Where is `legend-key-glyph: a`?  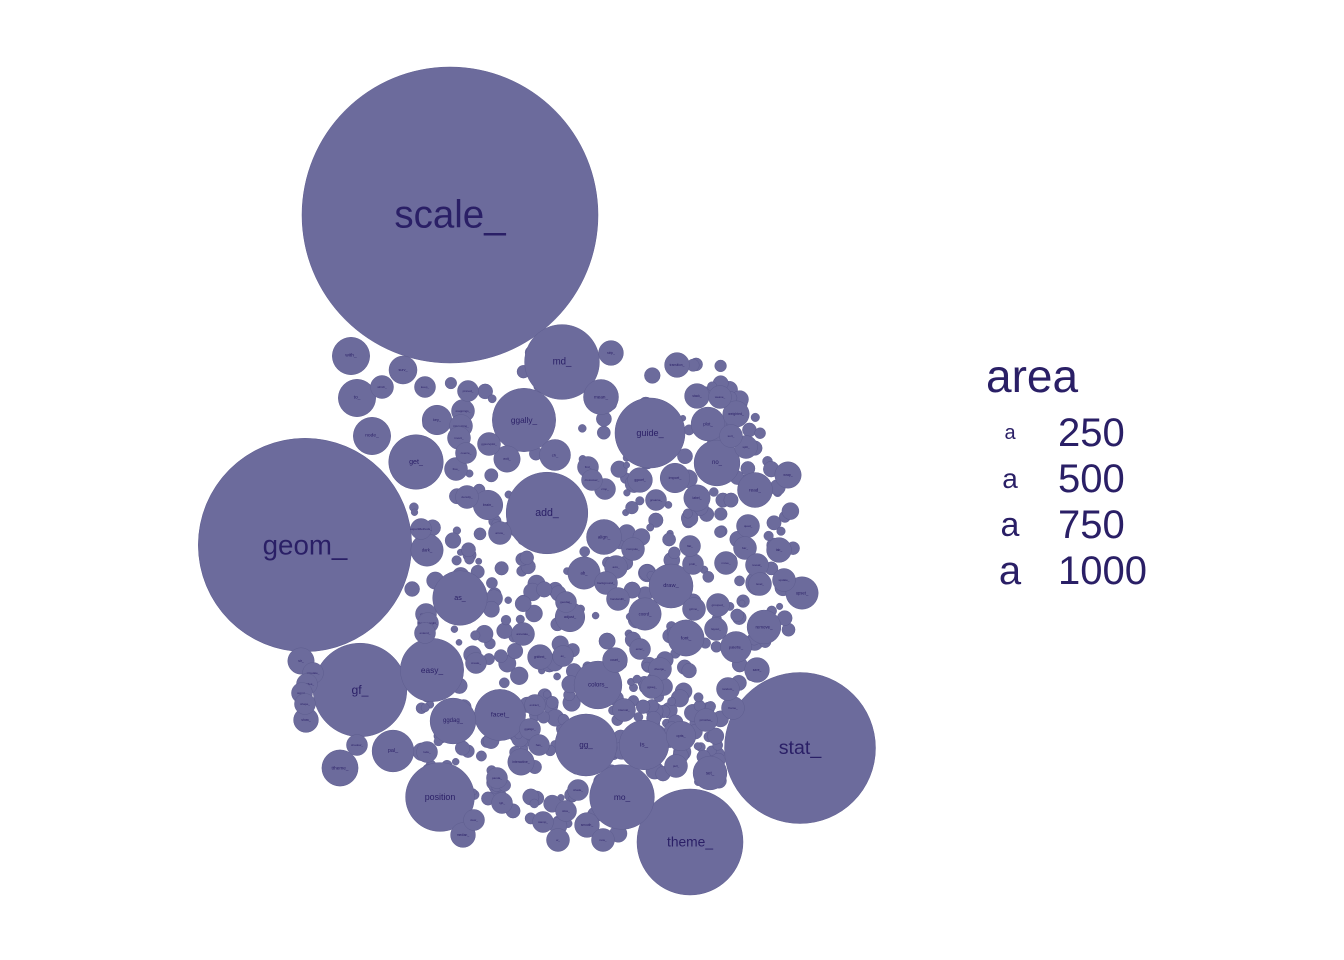
legend-key-glyph: a is located at coordinates (1010, 570).